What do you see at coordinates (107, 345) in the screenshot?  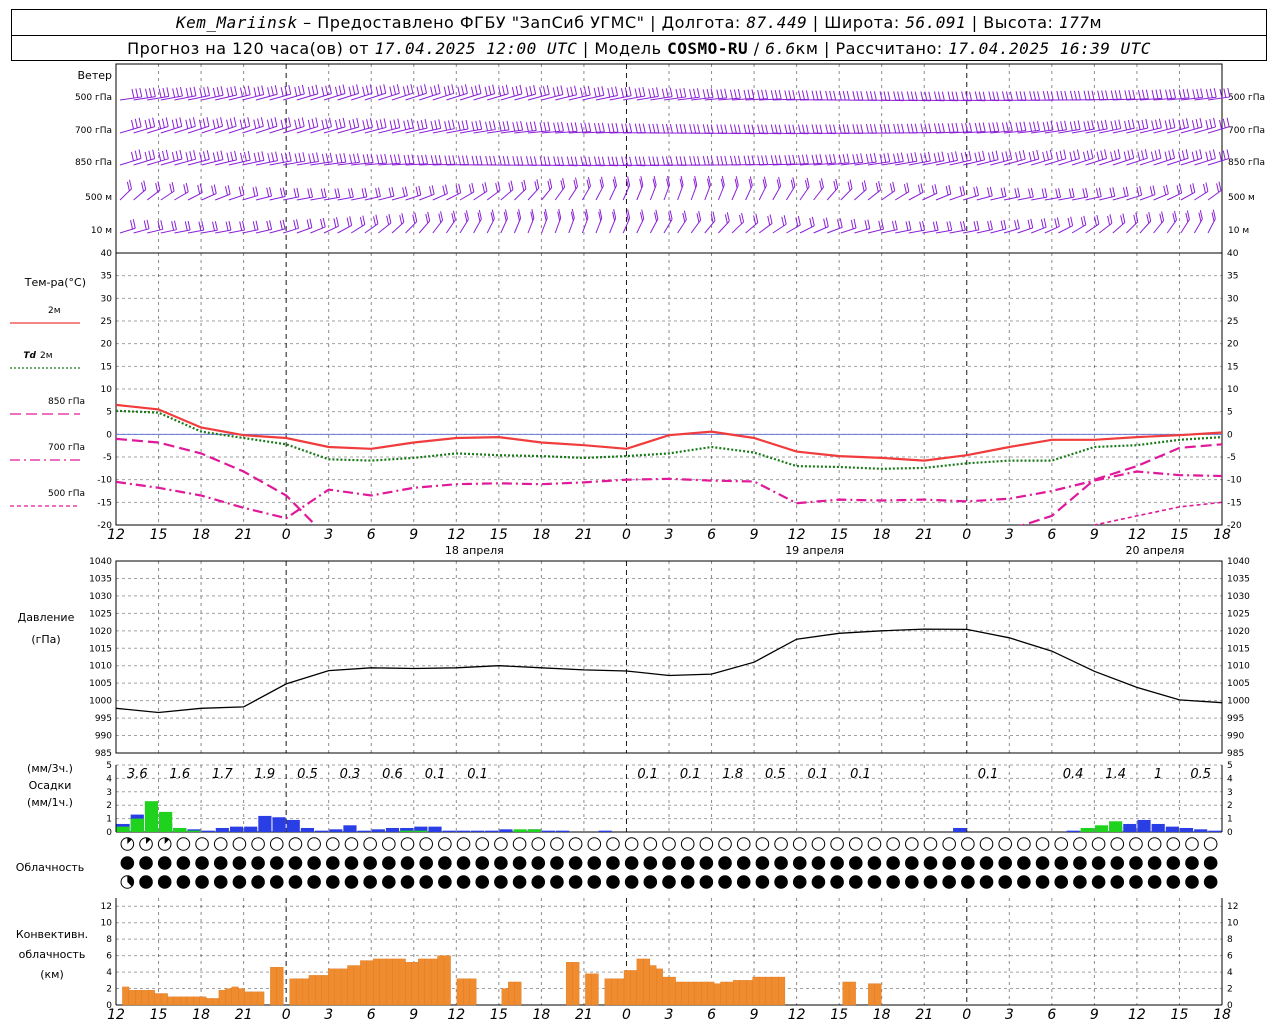 I see `temperature-panel-ytick-left: 20` at bounding box center [107, 345].